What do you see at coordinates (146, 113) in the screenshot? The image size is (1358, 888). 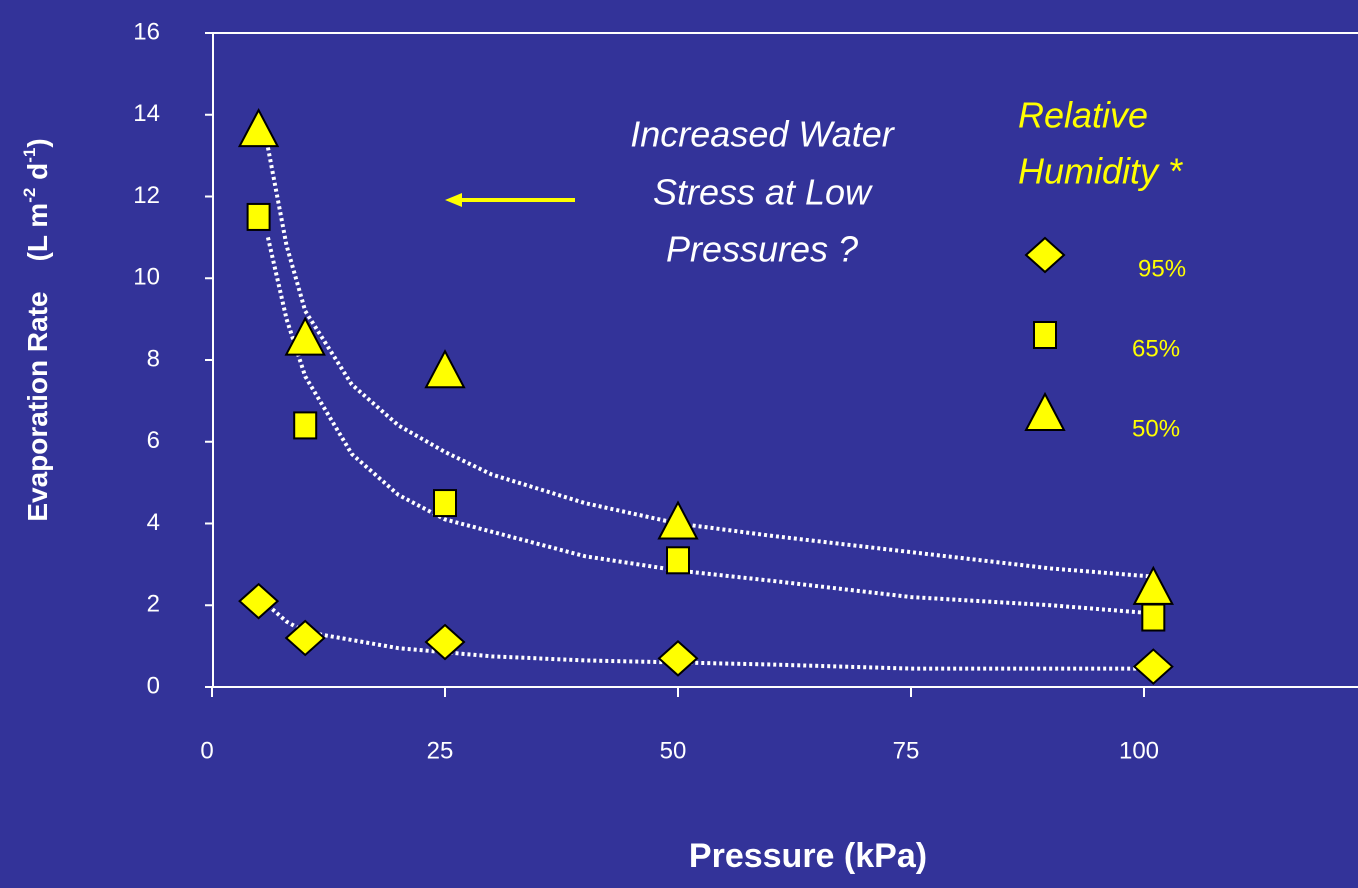 I see `y-tick-label: 14` at bounding box center [146, 113].